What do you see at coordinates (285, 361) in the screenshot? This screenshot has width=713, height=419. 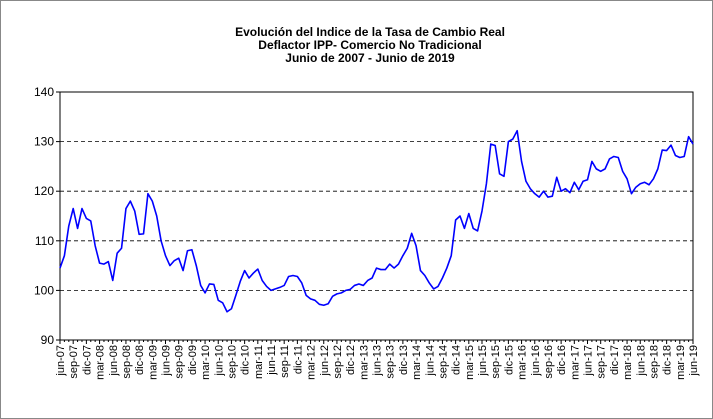 I see `x-tick-label: sep-11` at bounding box center [285, 361].